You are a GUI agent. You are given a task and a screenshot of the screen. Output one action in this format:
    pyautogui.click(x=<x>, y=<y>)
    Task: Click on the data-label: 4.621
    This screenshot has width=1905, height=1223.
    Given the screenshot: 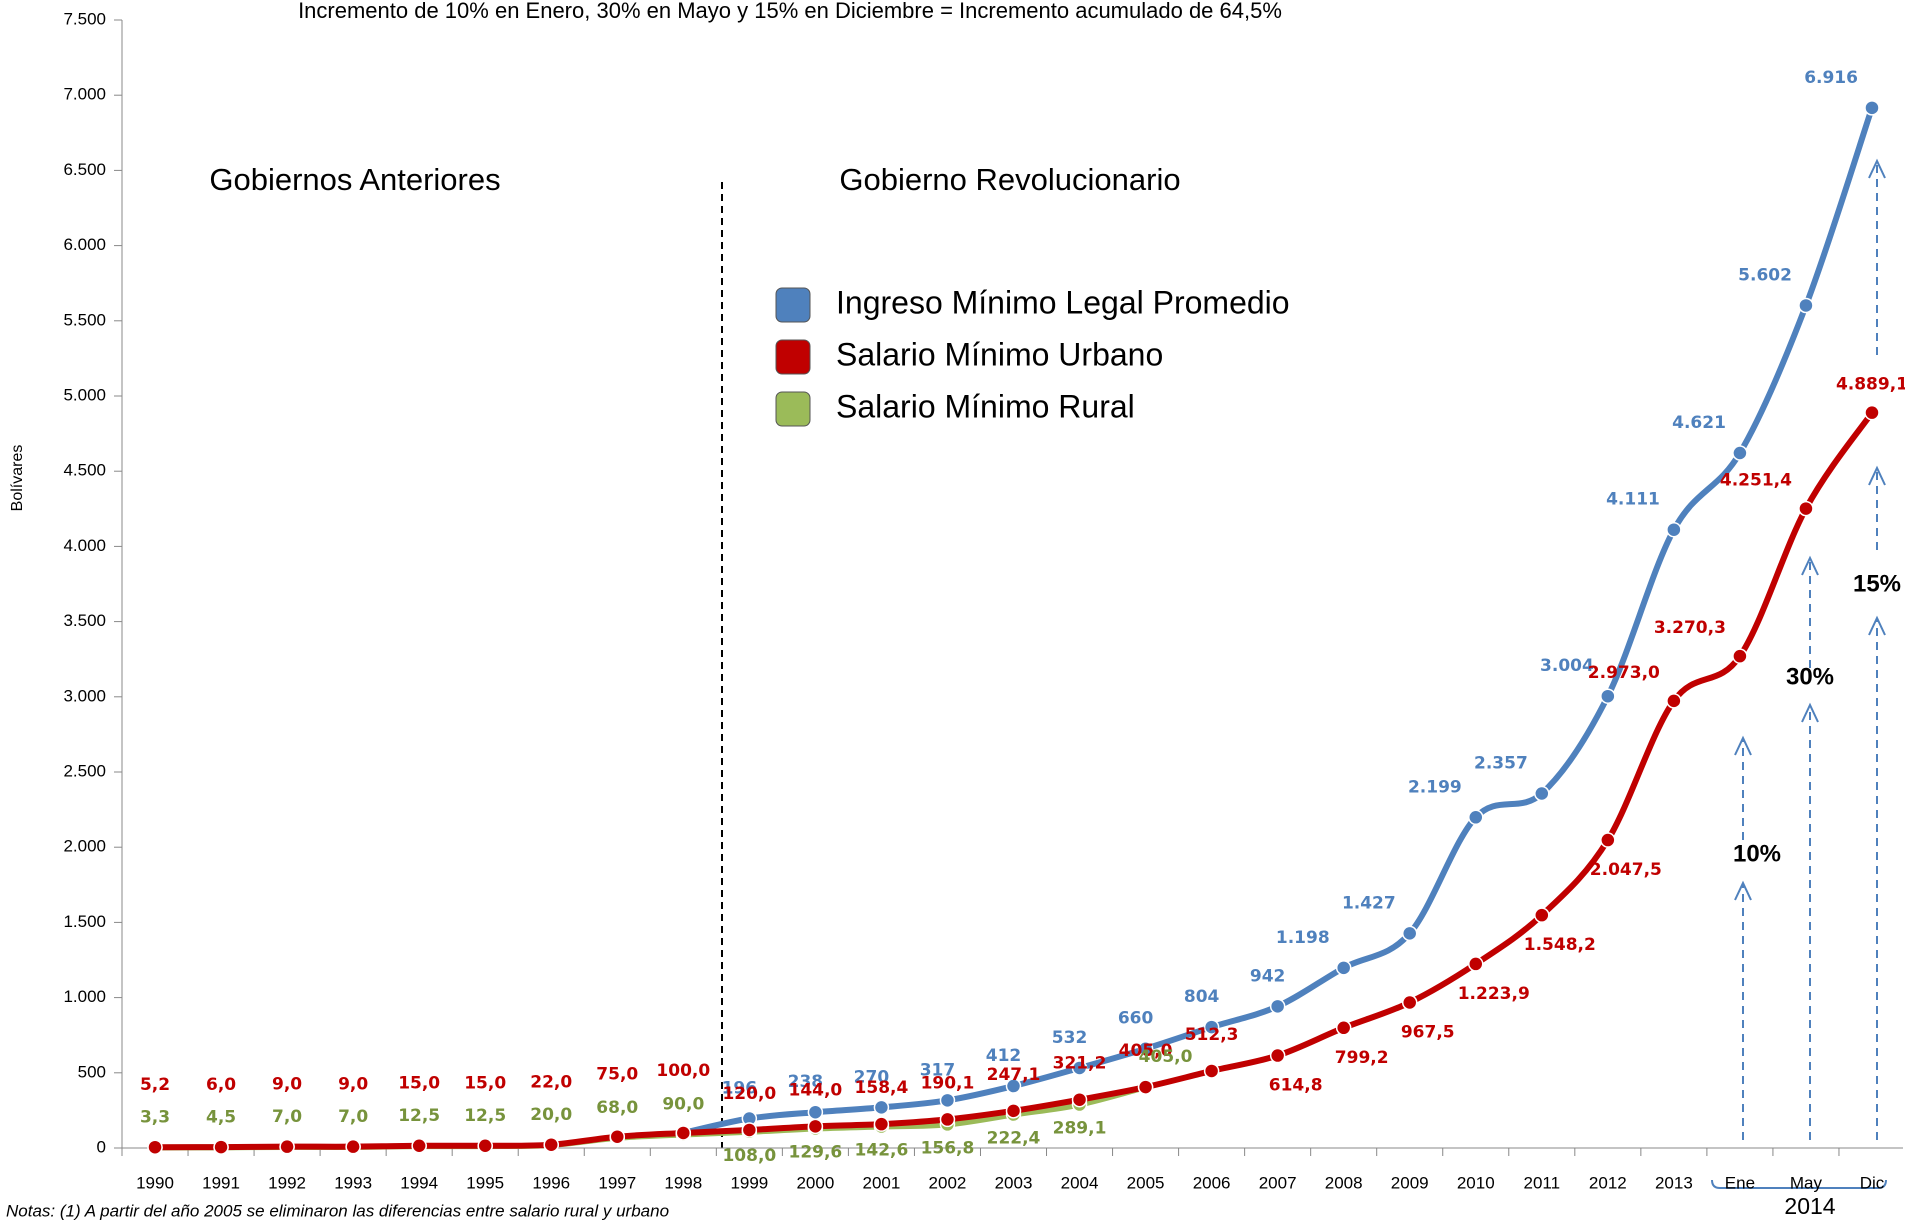 What is the action you would take?
    pyautogui.click(x=1699, y=423)
    